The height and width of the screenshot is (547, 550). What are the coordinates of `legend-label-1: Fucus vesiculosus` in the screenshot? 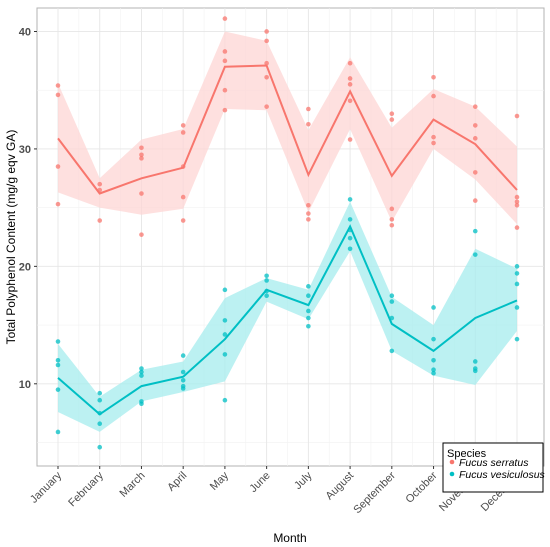 It's located at (502, 475).